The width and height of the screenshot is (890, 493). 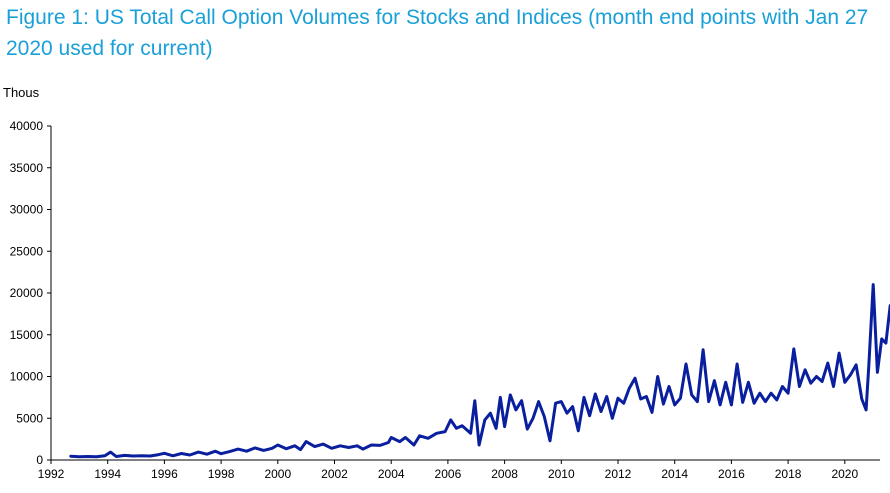 I want to click on y-tick-label: 15000, so click(x=27, y=335).